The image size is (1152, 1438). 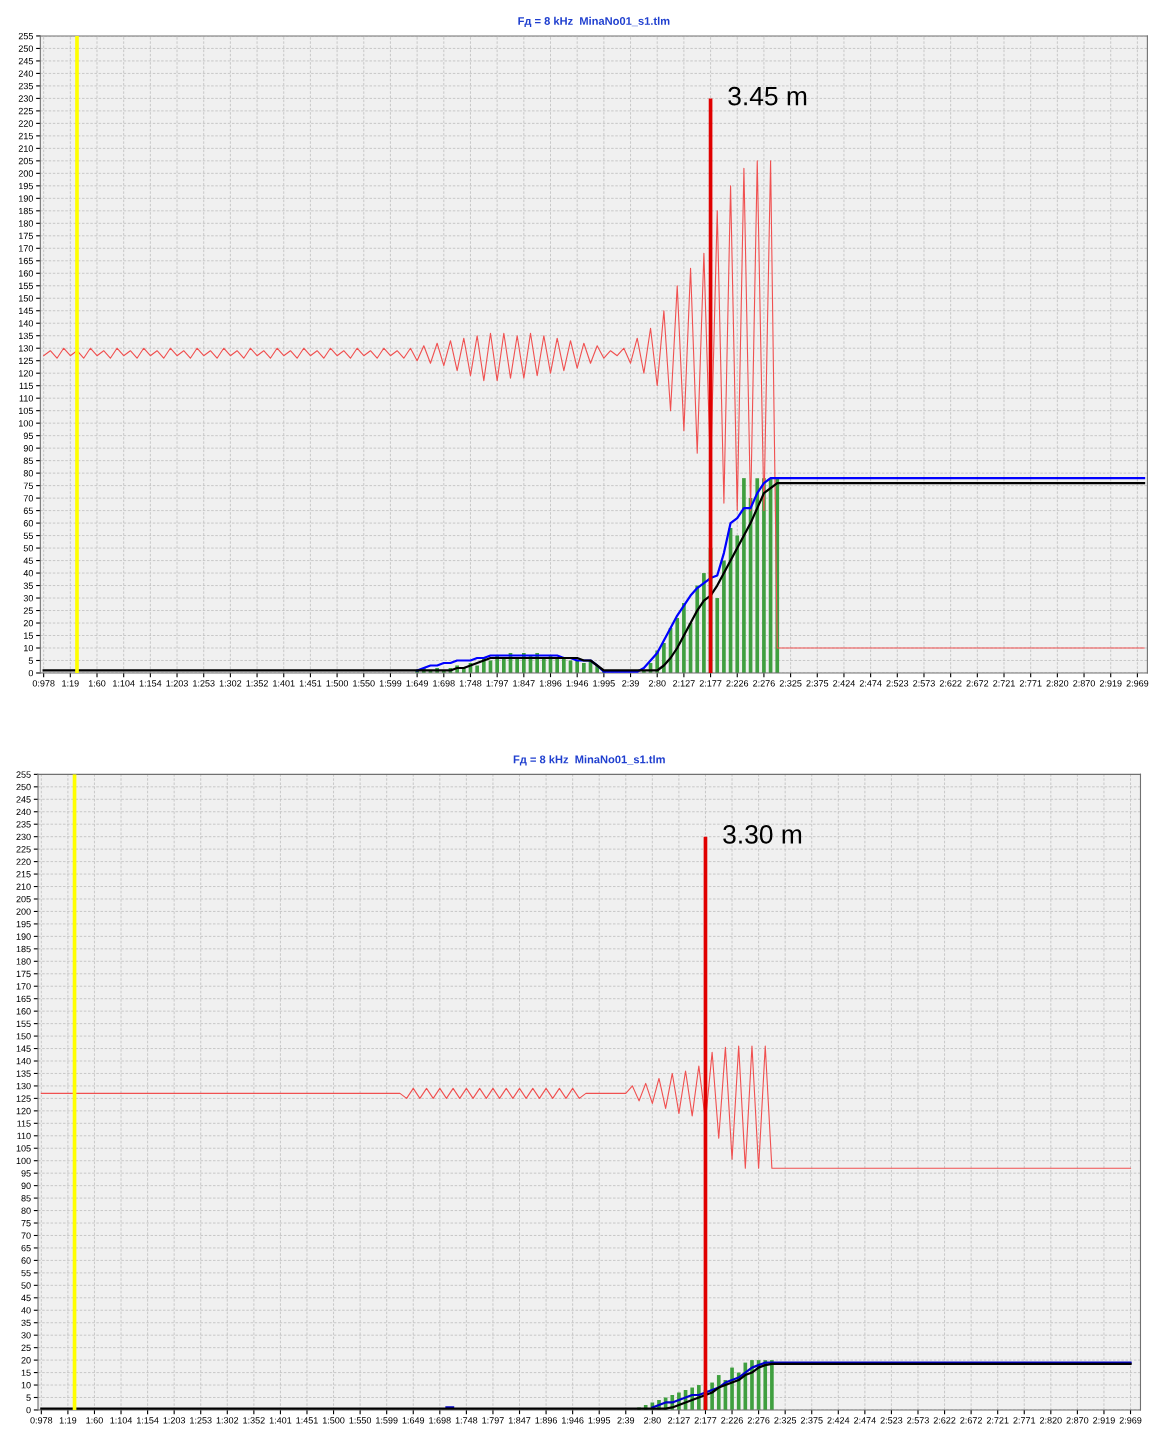 What do you see at coordinates (630, 683) in the screenshot?
I see `x-tick-label: 2:39` at bounding box center [630, 683].